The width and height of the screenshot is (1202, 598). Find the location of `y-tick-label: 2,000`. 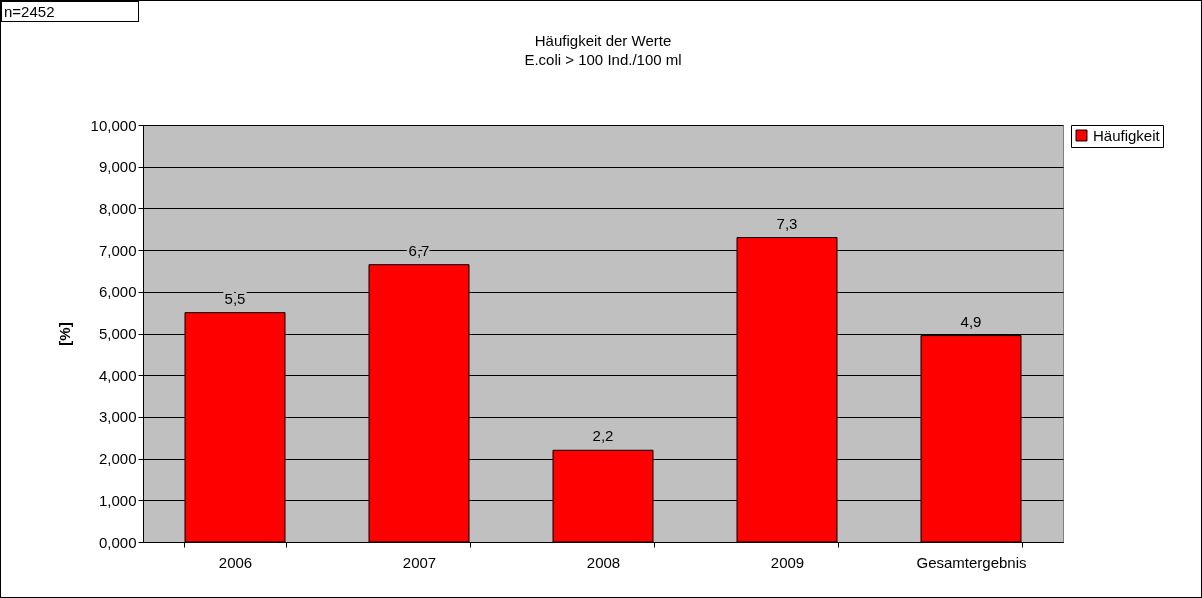

y-tick-label: 2,000 is located at coordinates (117, 459).